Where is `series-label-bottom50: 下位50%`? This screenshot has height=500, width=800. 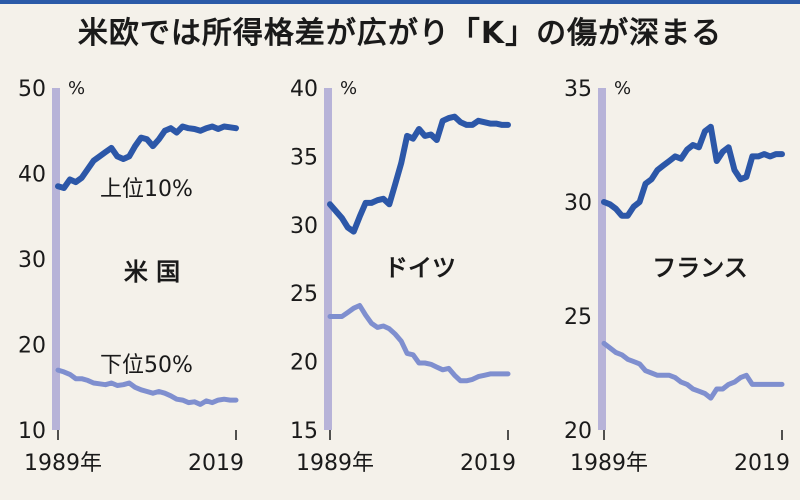
series-label-bottom50: 下位50% is located at coordinates (146, 365).